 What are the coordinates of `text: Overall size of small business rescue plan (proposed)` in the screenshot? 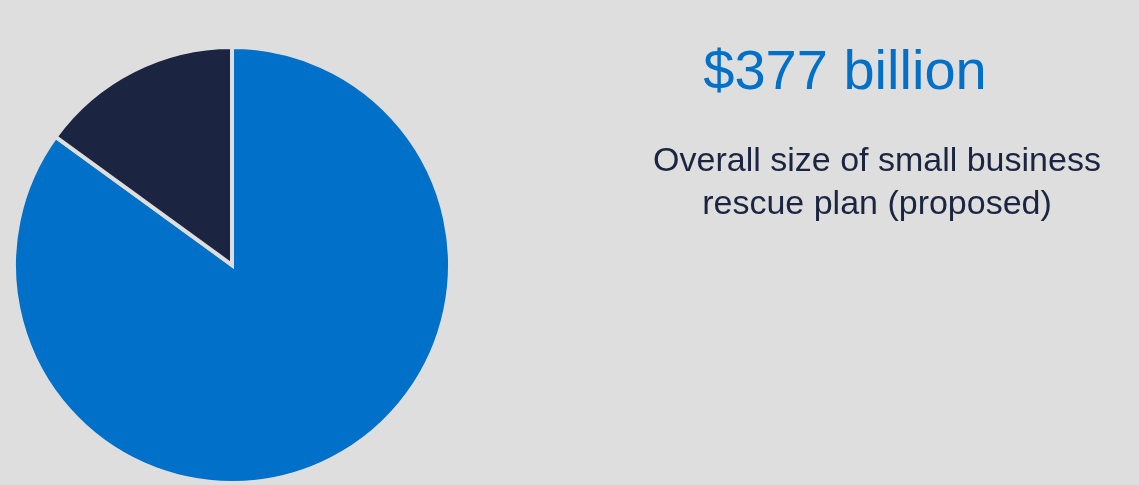 It's located at (877, 181).